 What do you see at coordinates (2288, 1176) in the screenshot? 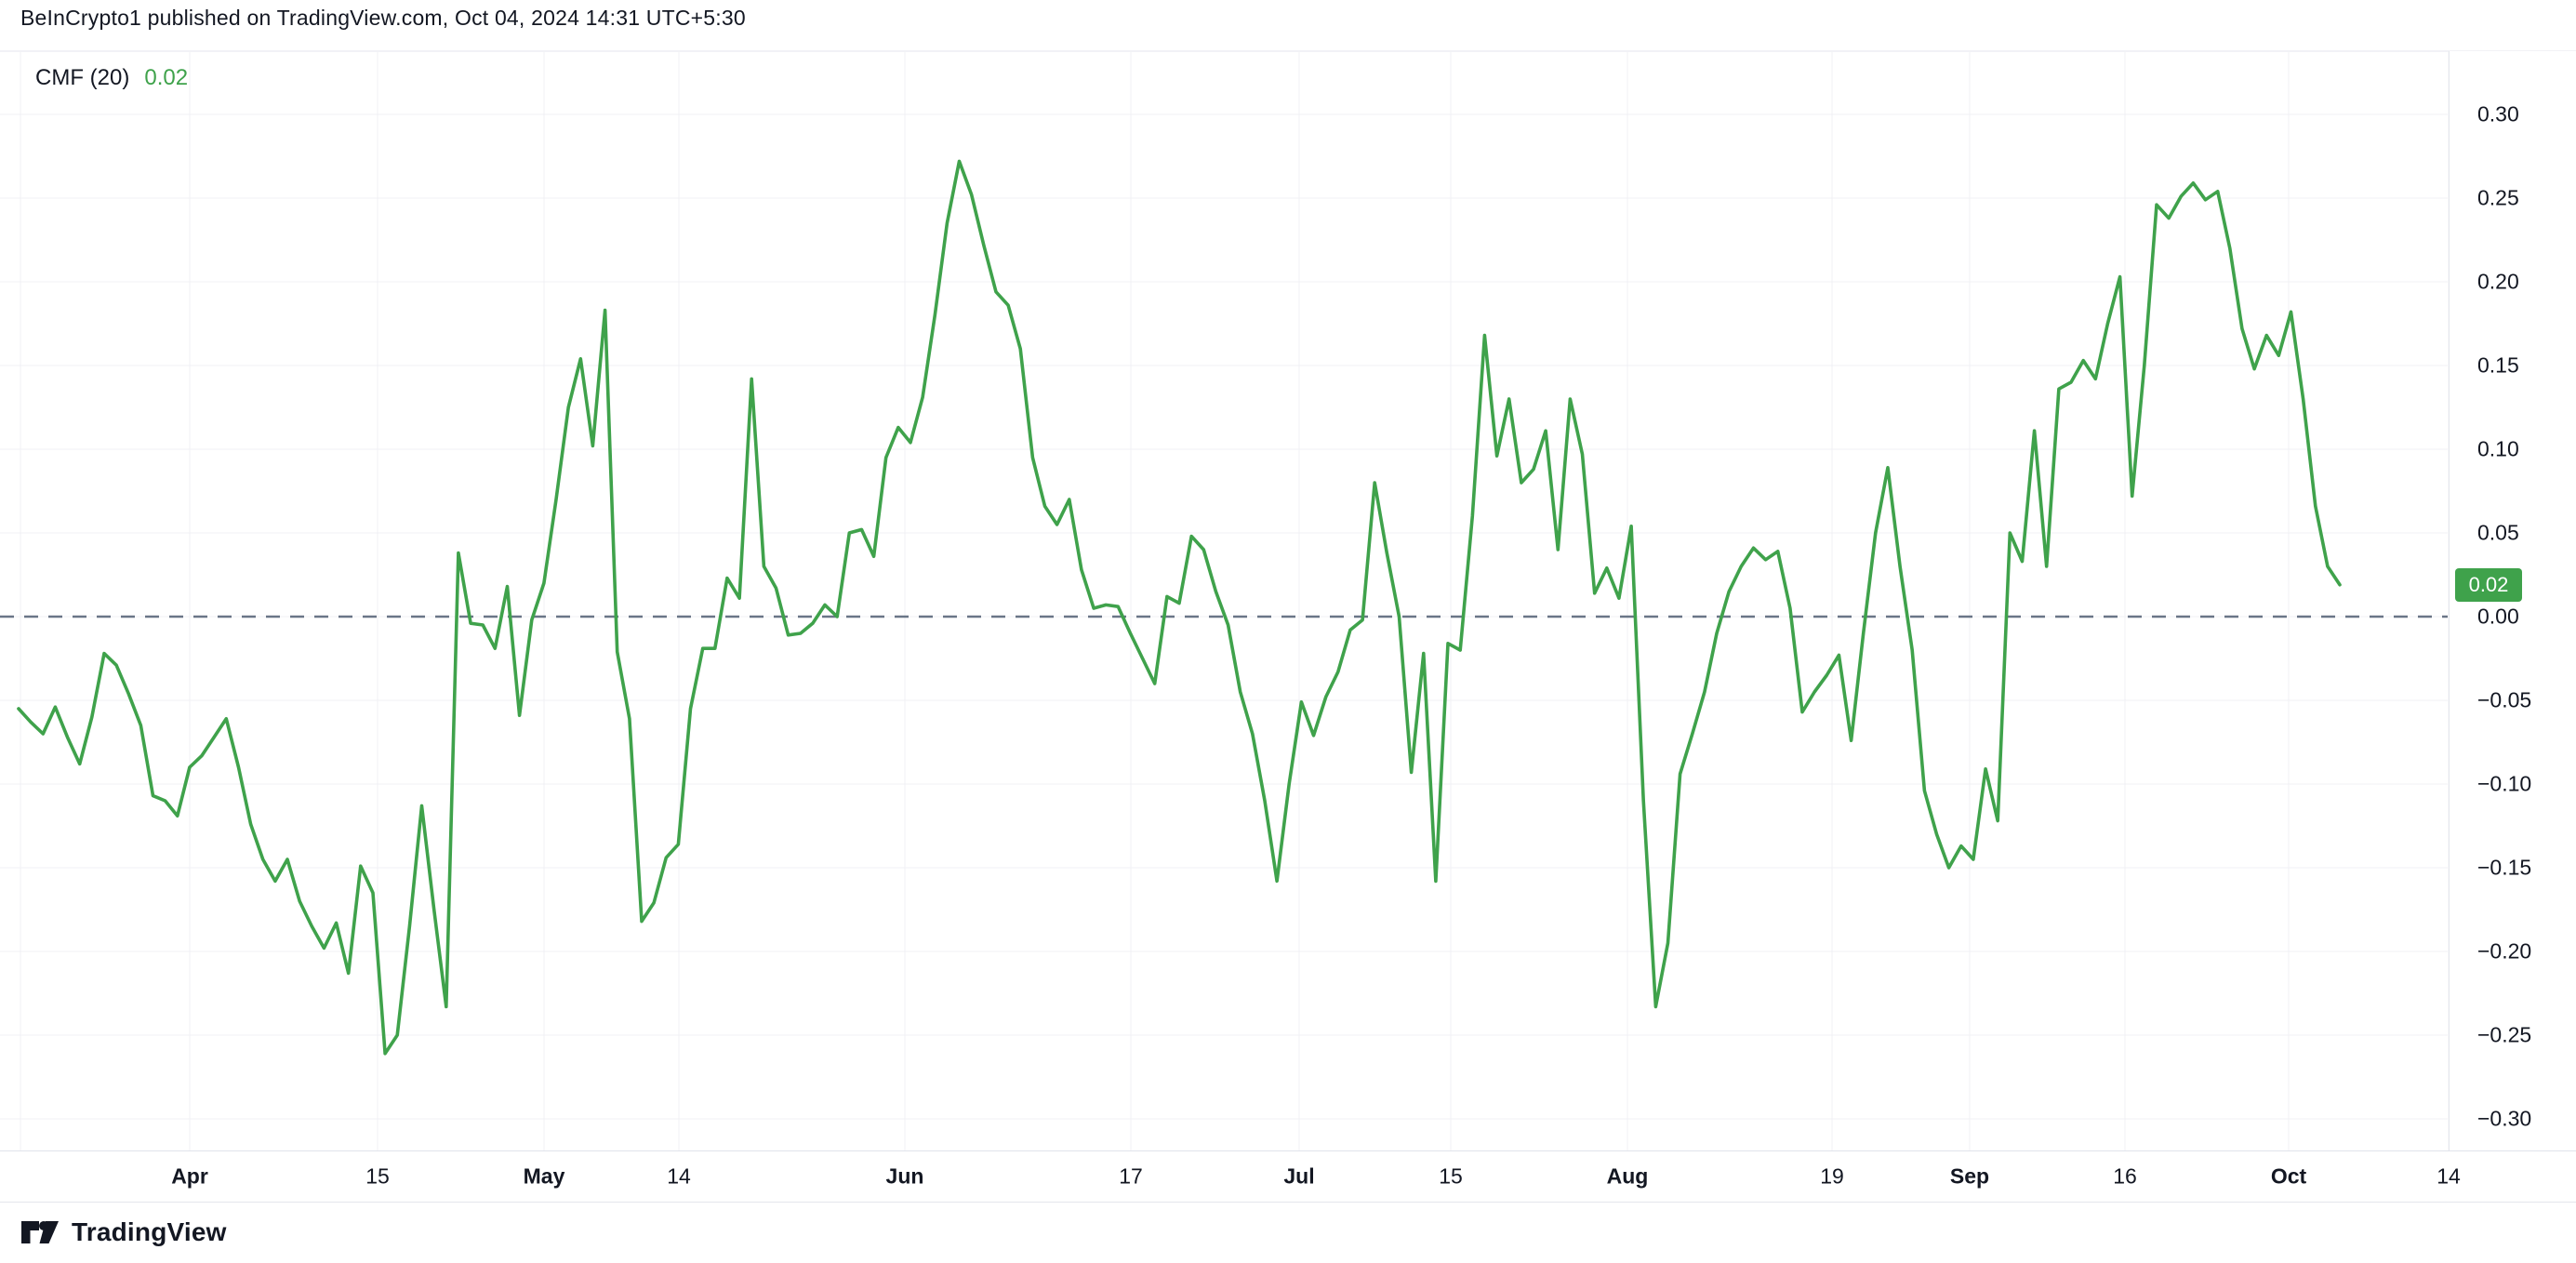
I see `x-tick-label: Oct` at bounding box center [2288, 1176].